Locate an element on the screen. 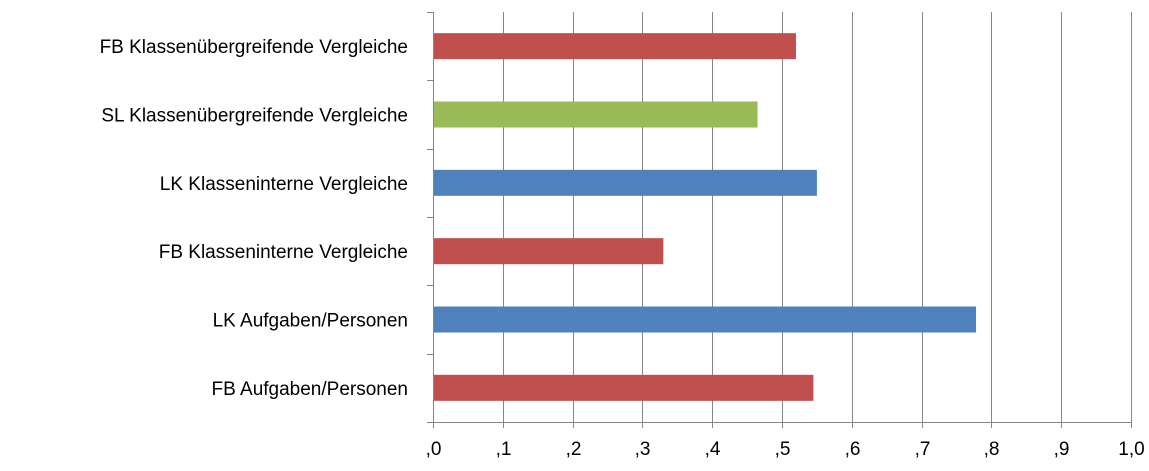  x-tick-labels: ,0 ,1 ,2 ,3 ,4 ,5 ,6 ,7 ,8 ,9 1,0 is located at coordinates (785, 449).